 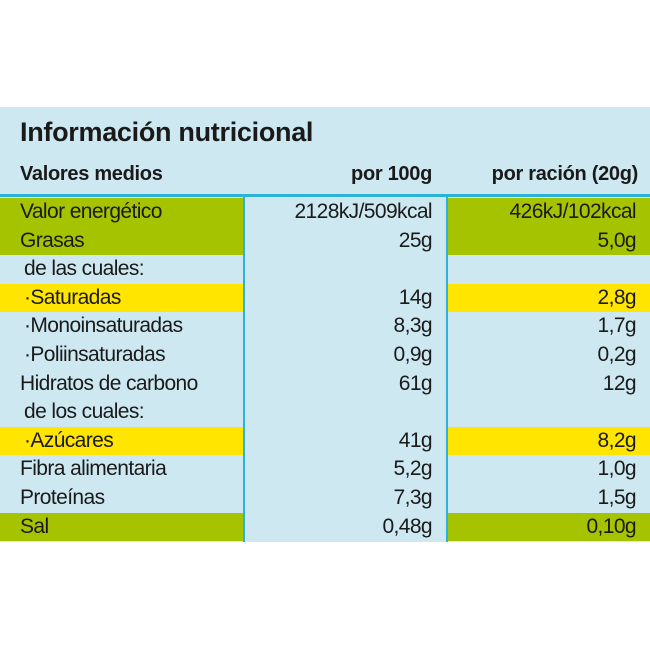 What do you see at coordinates (413, 469) in the screenshot?
I see `value-per-100g: 5,2g` at bounding box center [413, 469].